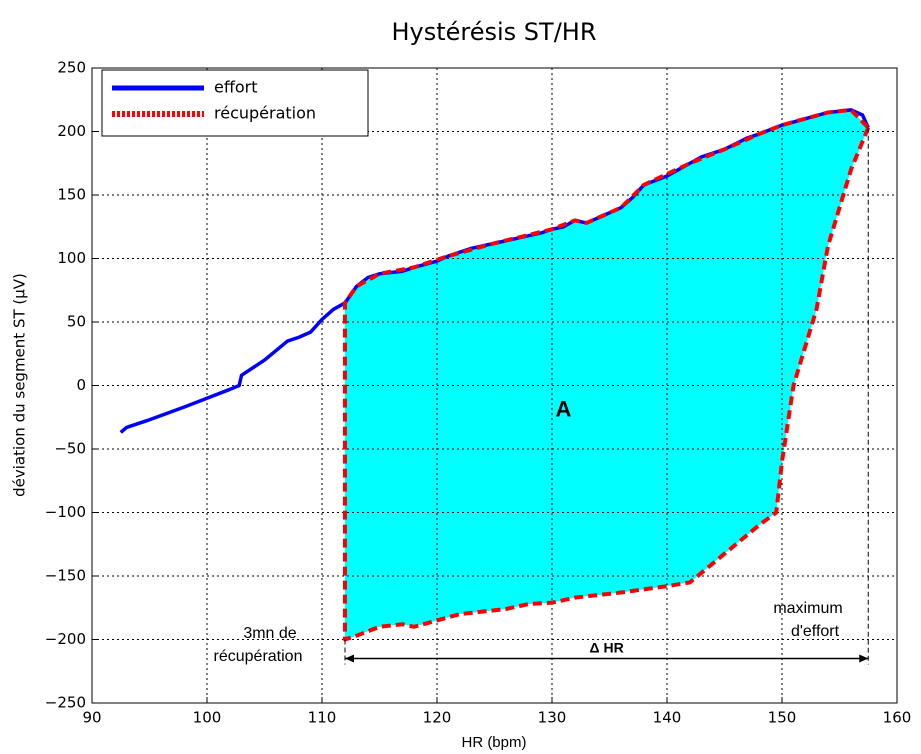 This screenshot has height=754, width=921. What do you see at coordinates (235, 103) in the screenshot?
I see `legend-box` at bounding box center [235, 103].